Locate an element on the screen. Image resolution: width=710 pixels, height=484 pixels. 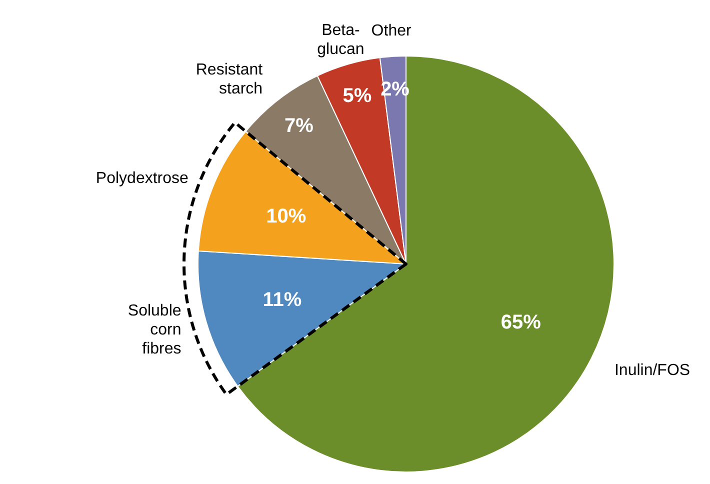
slice-label: Inulin/FOS is located at coordinates (652, 370).